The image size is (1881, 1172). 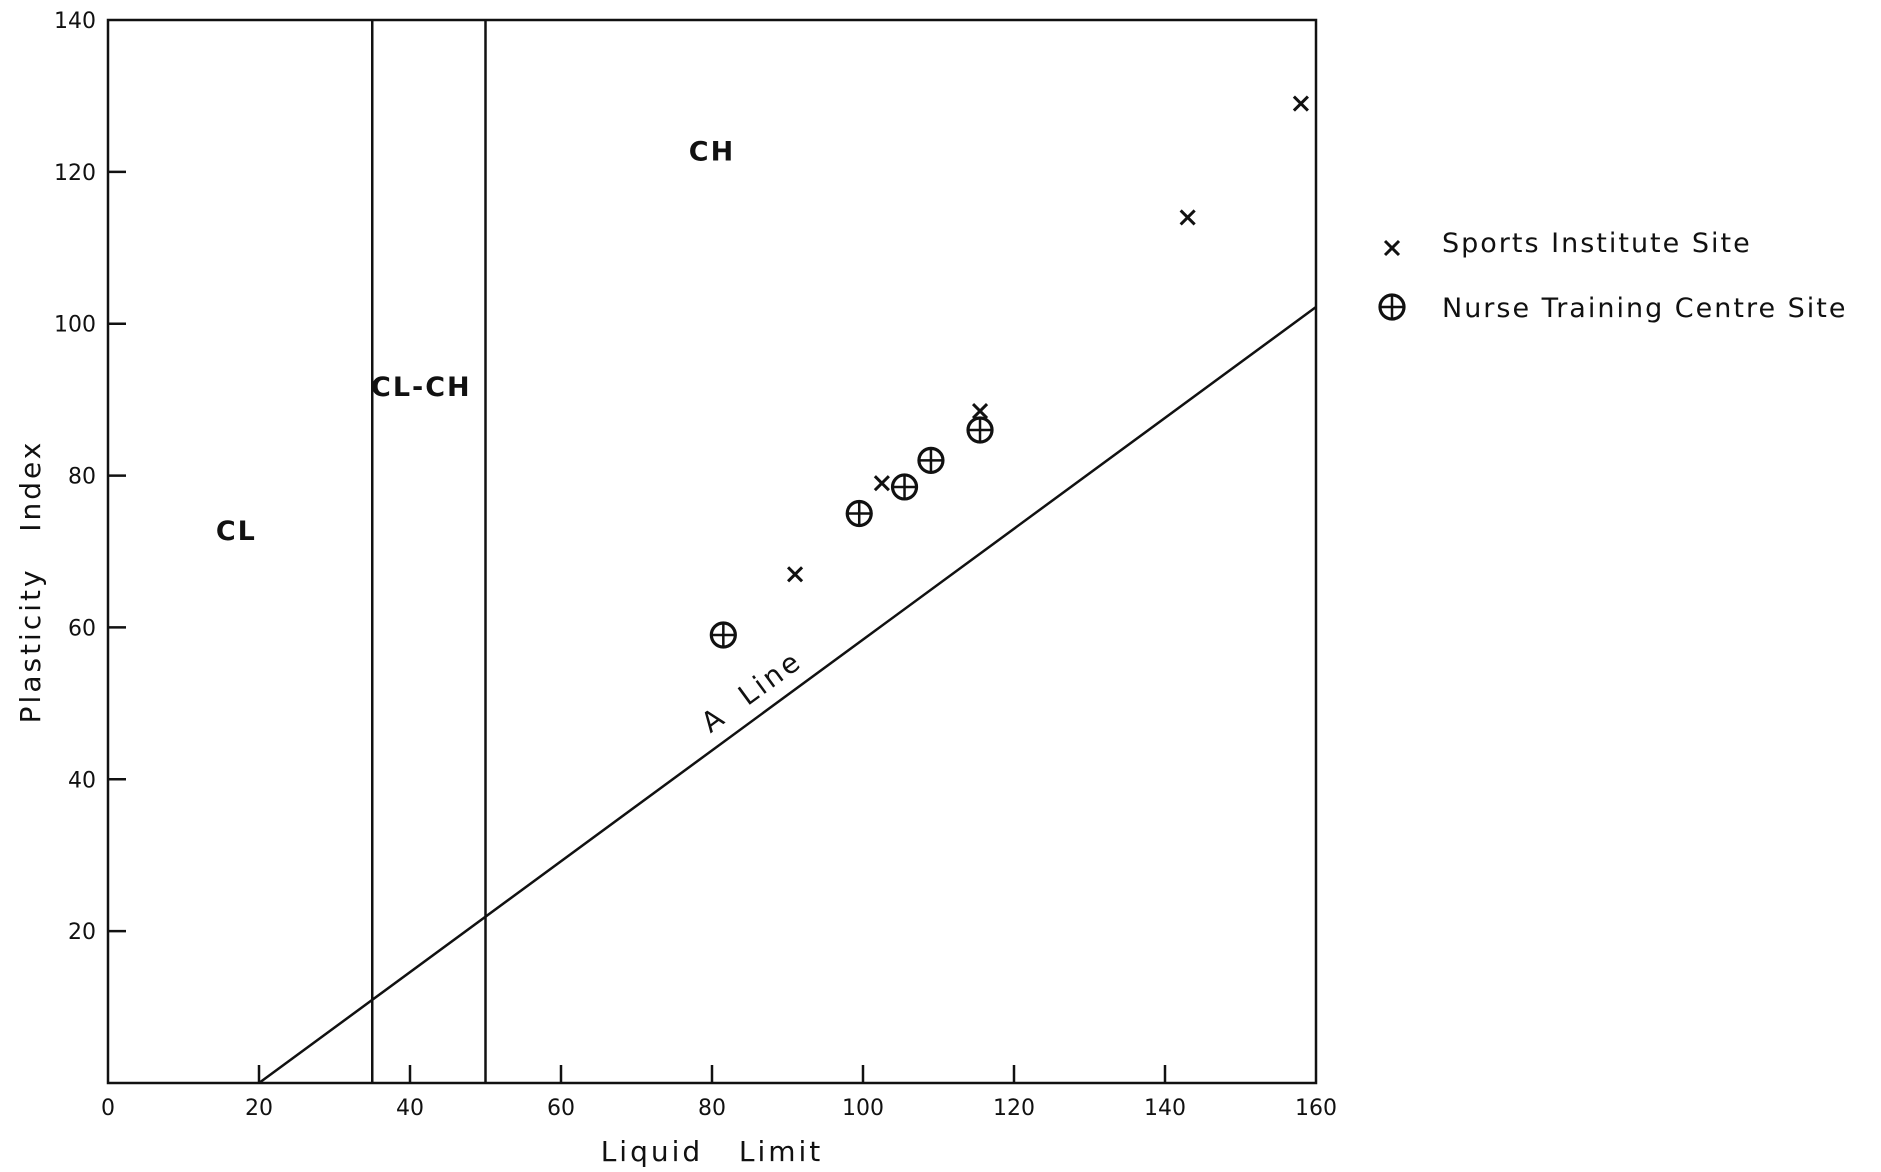 What do you see at coordinates (712, 151) in the screenshot?
I see `zone-label-ch: CH` at bounding box center [712, 151].